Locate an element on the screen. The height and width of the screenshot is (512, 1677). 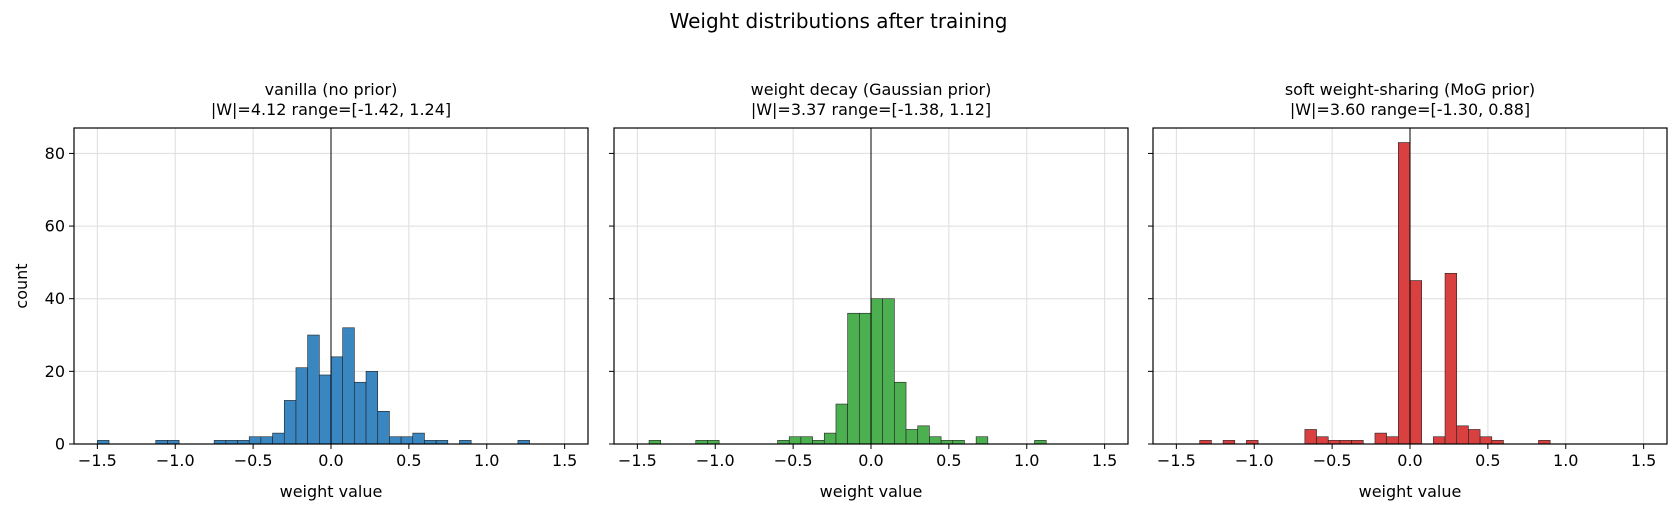
y-tick-label: 60 is located at coordinates (55, 226).